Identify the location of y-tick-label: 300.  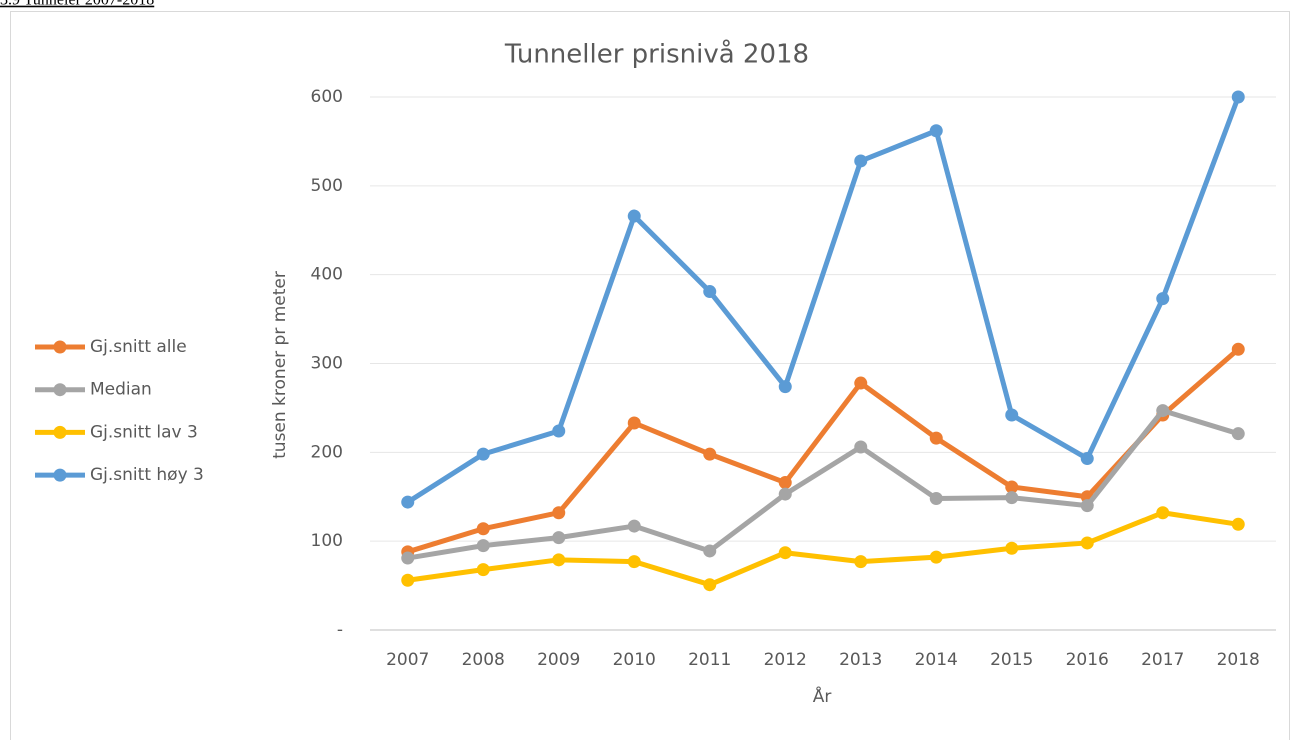
(327, 364).